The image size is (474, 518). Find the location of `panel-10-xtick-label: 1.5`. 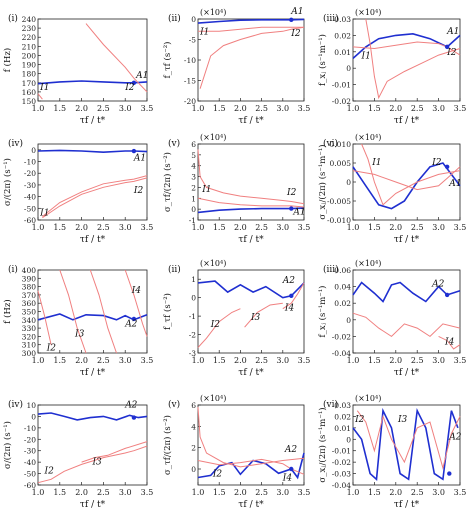

panel-10-xtick-label: 1.5 is located at coordinates (59, 492).